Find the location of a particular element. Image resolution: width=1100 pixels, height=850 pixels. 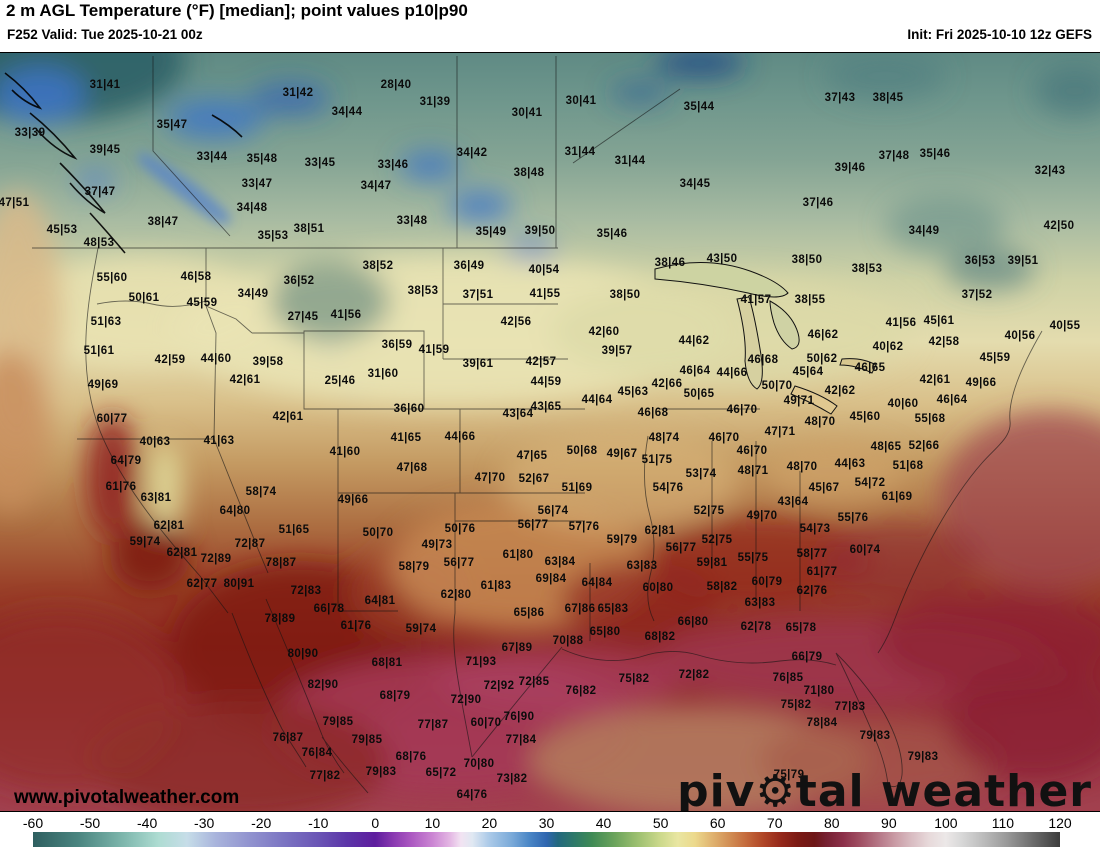

point-value: 77|87 is located at coordinates (433, 725).